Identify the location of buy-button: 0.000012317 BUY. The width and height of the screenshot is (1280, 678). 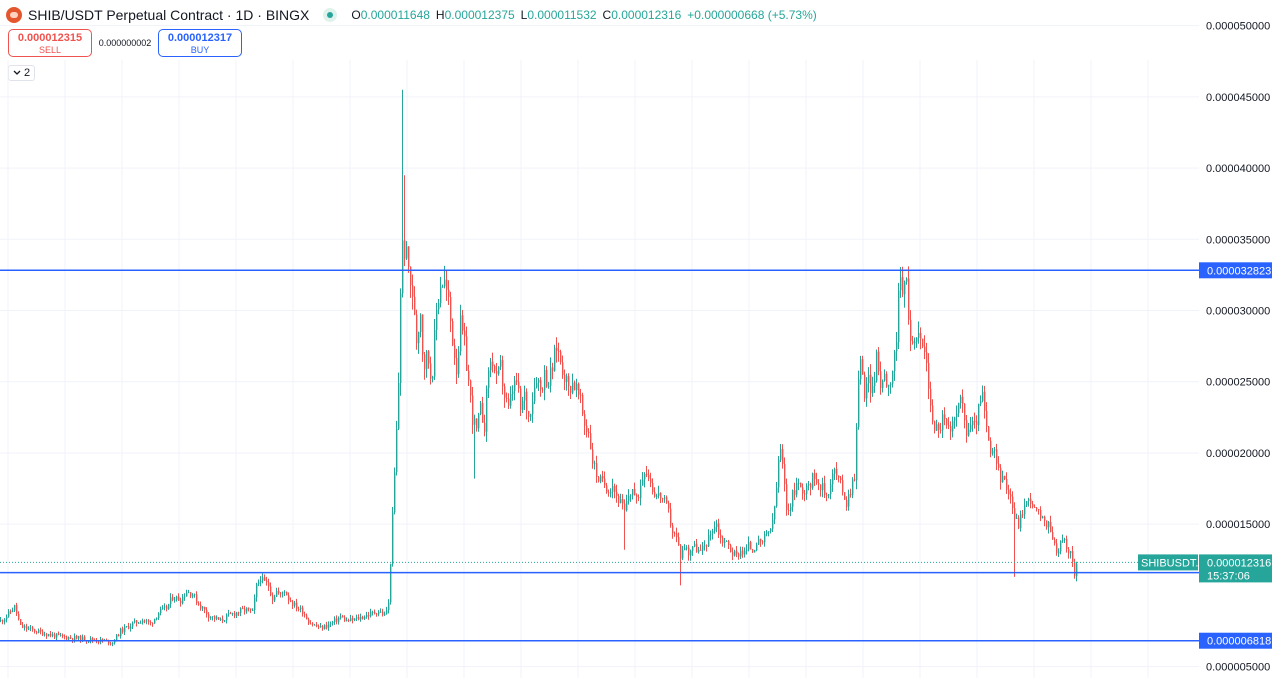
(200, 43).